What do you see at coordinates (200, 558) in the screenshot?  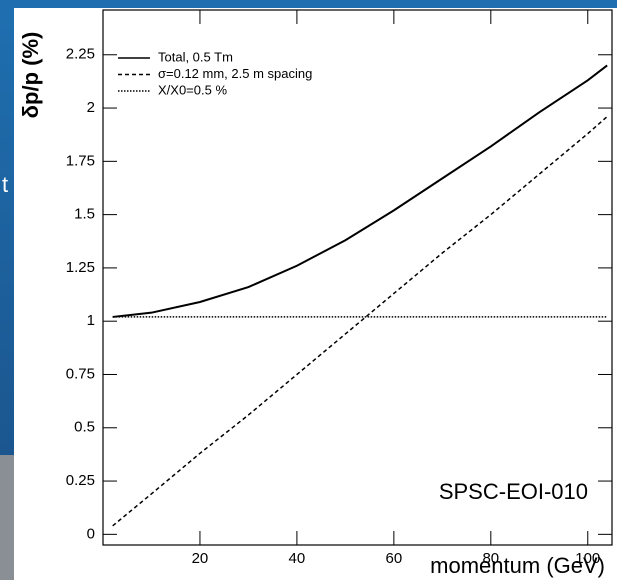 I see `x-tick-label: 20` at bounding box center [200, 558].